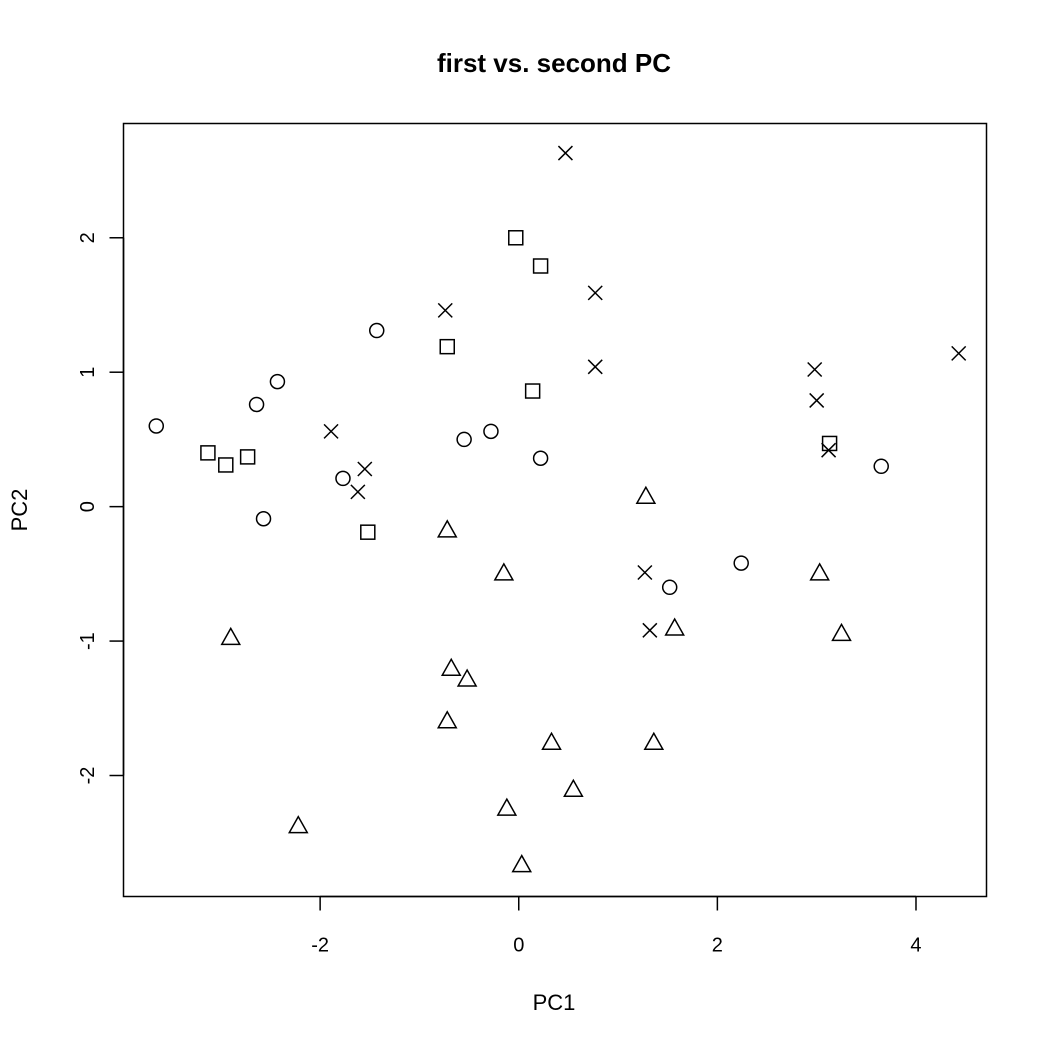 Image resolution: width=1050 pixels, height=1050 pixels. Describe the element at coordinates (101, 508) in the screenshot. I see `y-axis: -2 -1 0 1 2` at that location.